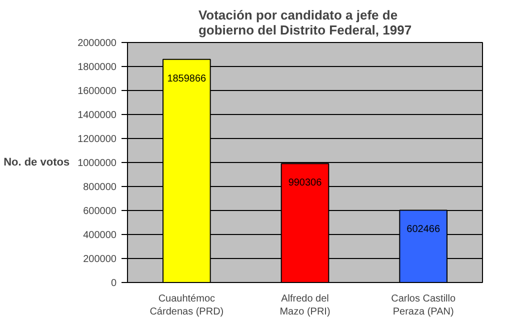 Image resolution: width=524 pixels, height=322 pixels. Describe the element at coordinates (187, 78) in the screenshot. I see `data-label: 1859866` at that location.